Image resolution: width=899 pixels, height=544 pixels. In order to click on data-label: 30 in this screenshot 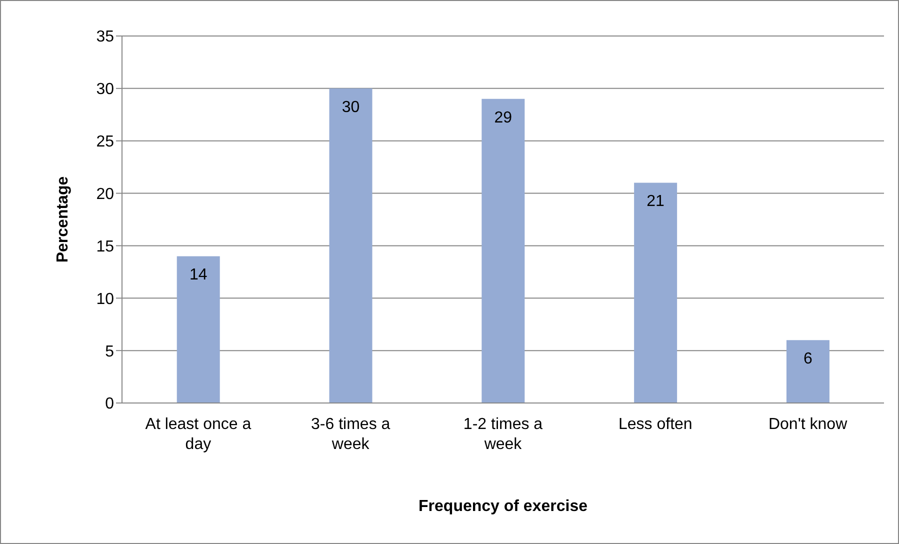, I will do `click(351, 107)`.